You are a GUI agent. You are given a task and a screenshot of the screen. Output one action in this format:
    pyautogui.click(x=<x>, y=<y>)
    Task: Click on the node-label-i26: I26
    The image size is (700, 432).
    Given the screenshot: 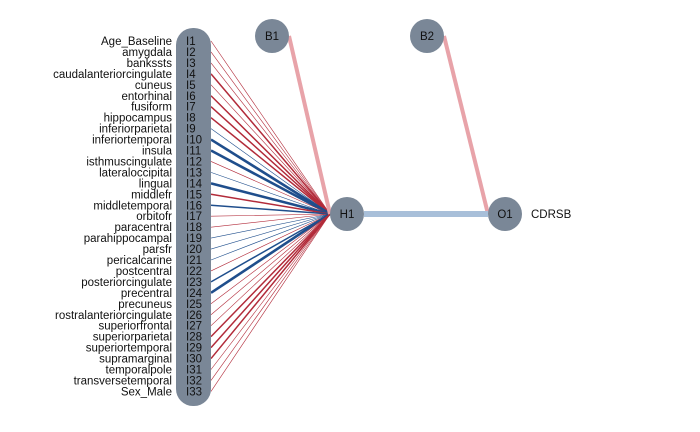 What is the action you would take?
    pyautogui.click(x=194, y=316)
    